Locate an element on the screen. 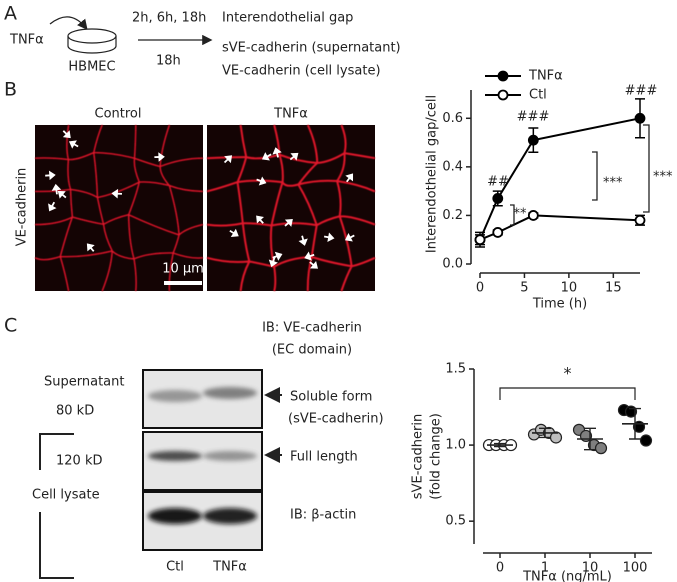 This screenshot has height=582, width=677. x-tick-label: 15 is located at coordinates (613, 288).